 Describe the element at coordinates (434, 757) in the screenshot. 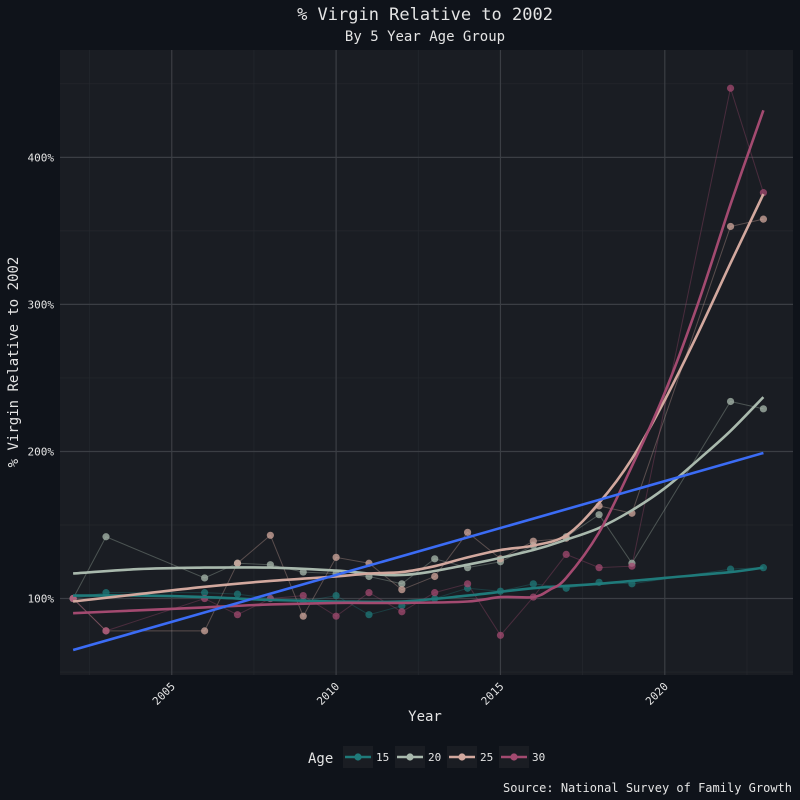

I see `legend-label-20: 20` at that location.